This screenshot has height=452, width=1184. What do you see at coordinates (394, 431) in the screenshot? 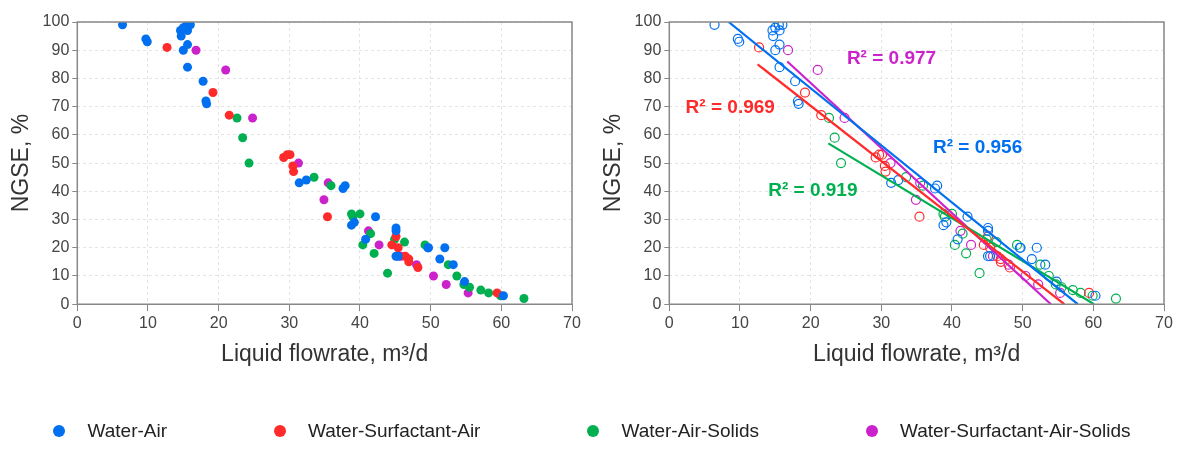
I see `legend-label: Water-Surfactant-Air` at bounding box center [394, 431].